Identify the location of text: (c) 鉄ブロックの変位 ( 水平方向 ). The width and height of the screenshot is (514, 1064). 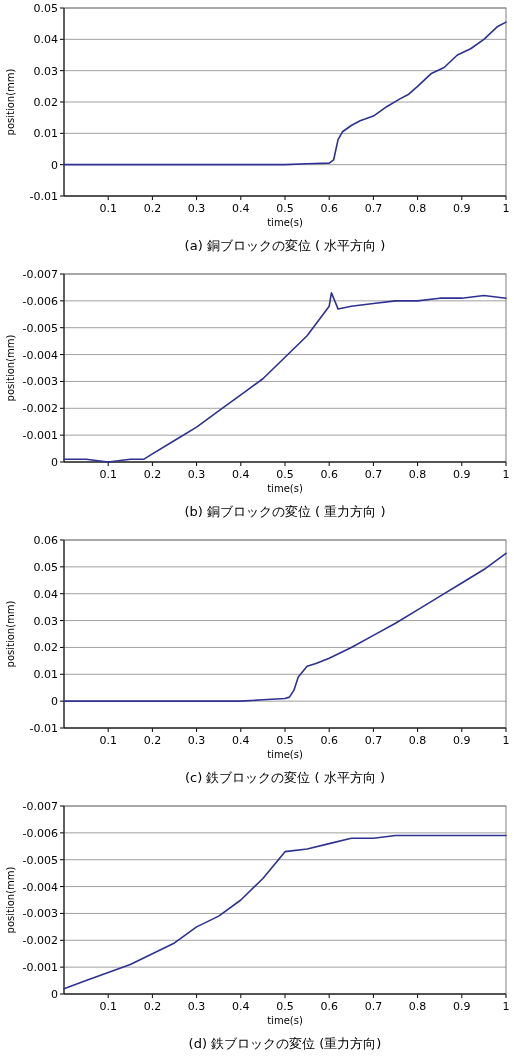
(285, 777).